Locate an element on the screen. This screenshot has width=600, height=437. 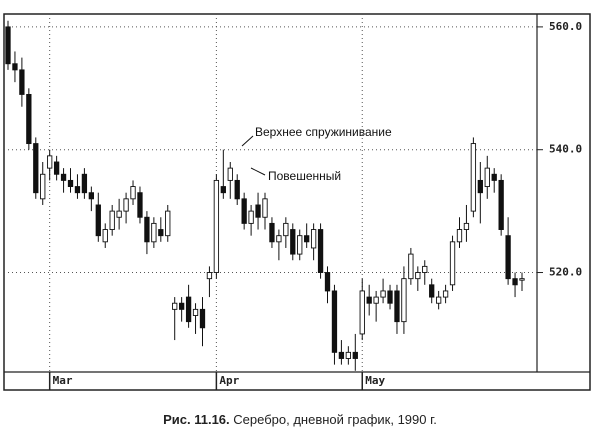
annotation: Повешенный is located at coordinates (304, 176).